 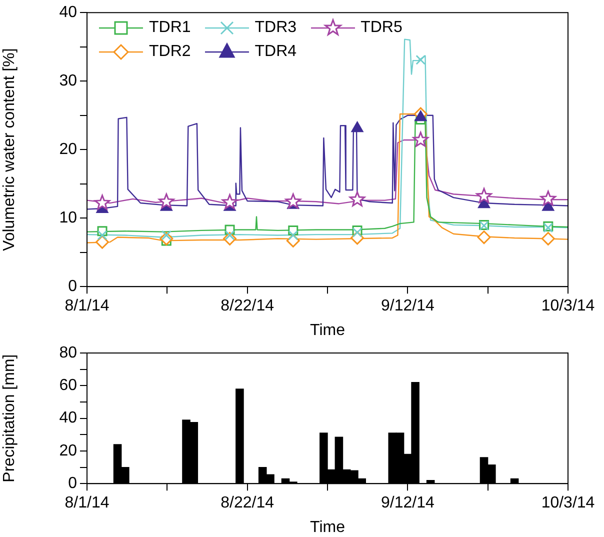 What do you see at coordinates (68, 385) in the screenshot?
I see `y-tick-label: 60` at bounding box center [68, 385].